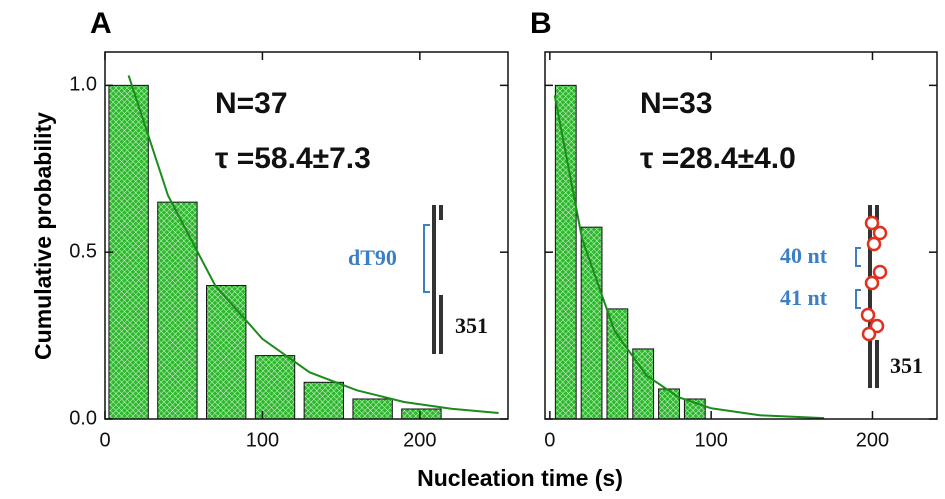 This screenshot has height=499, width=945. I want to click on annotation: N=33, so click(676, 103).